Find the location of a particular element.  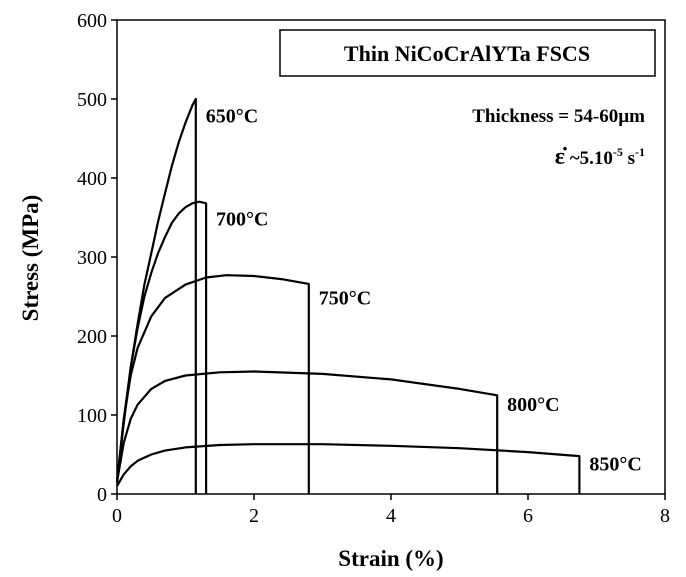

y-tick-label: 100 is located at coordinates (92, 416).